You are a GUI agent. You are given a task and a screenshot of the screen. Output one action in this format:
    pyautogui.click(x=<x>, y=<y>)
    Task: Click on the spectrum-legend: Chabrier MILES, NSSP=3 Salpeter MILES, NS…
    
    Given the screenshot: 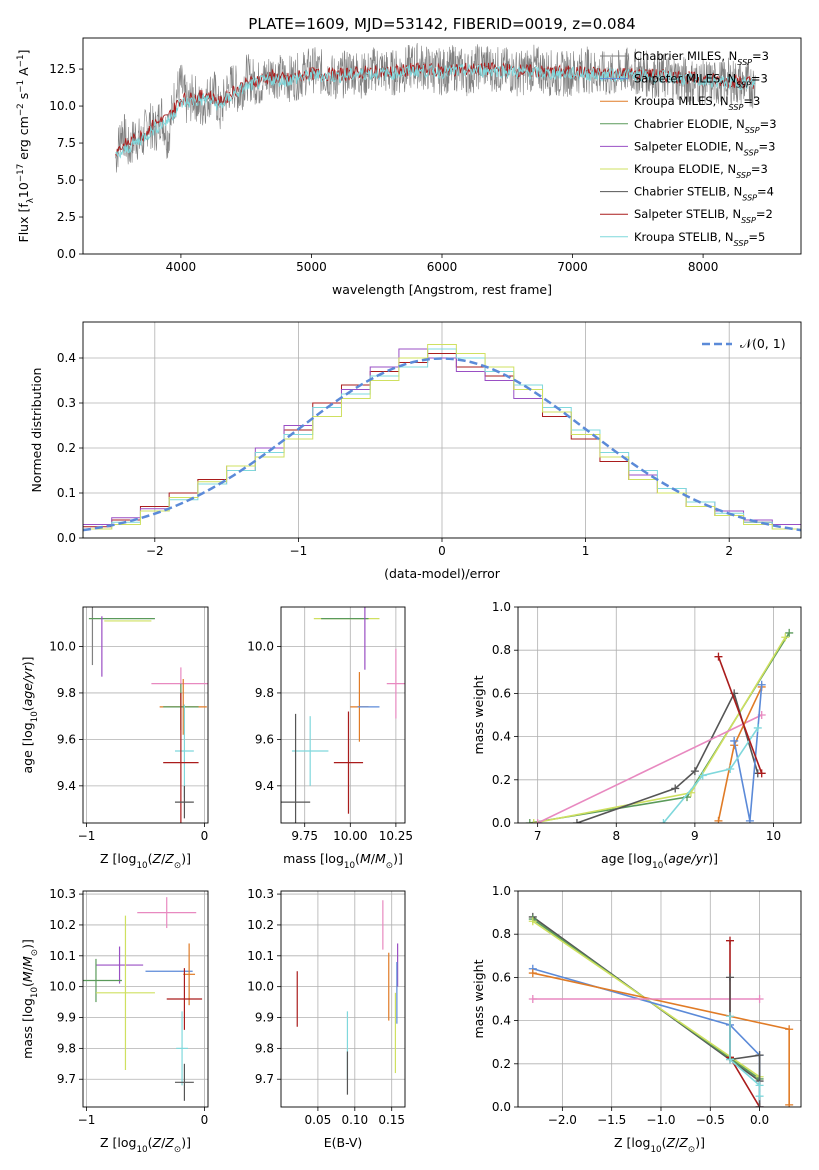 What is the action you would take?
    pyautogui.click(x=688, y=148)
    